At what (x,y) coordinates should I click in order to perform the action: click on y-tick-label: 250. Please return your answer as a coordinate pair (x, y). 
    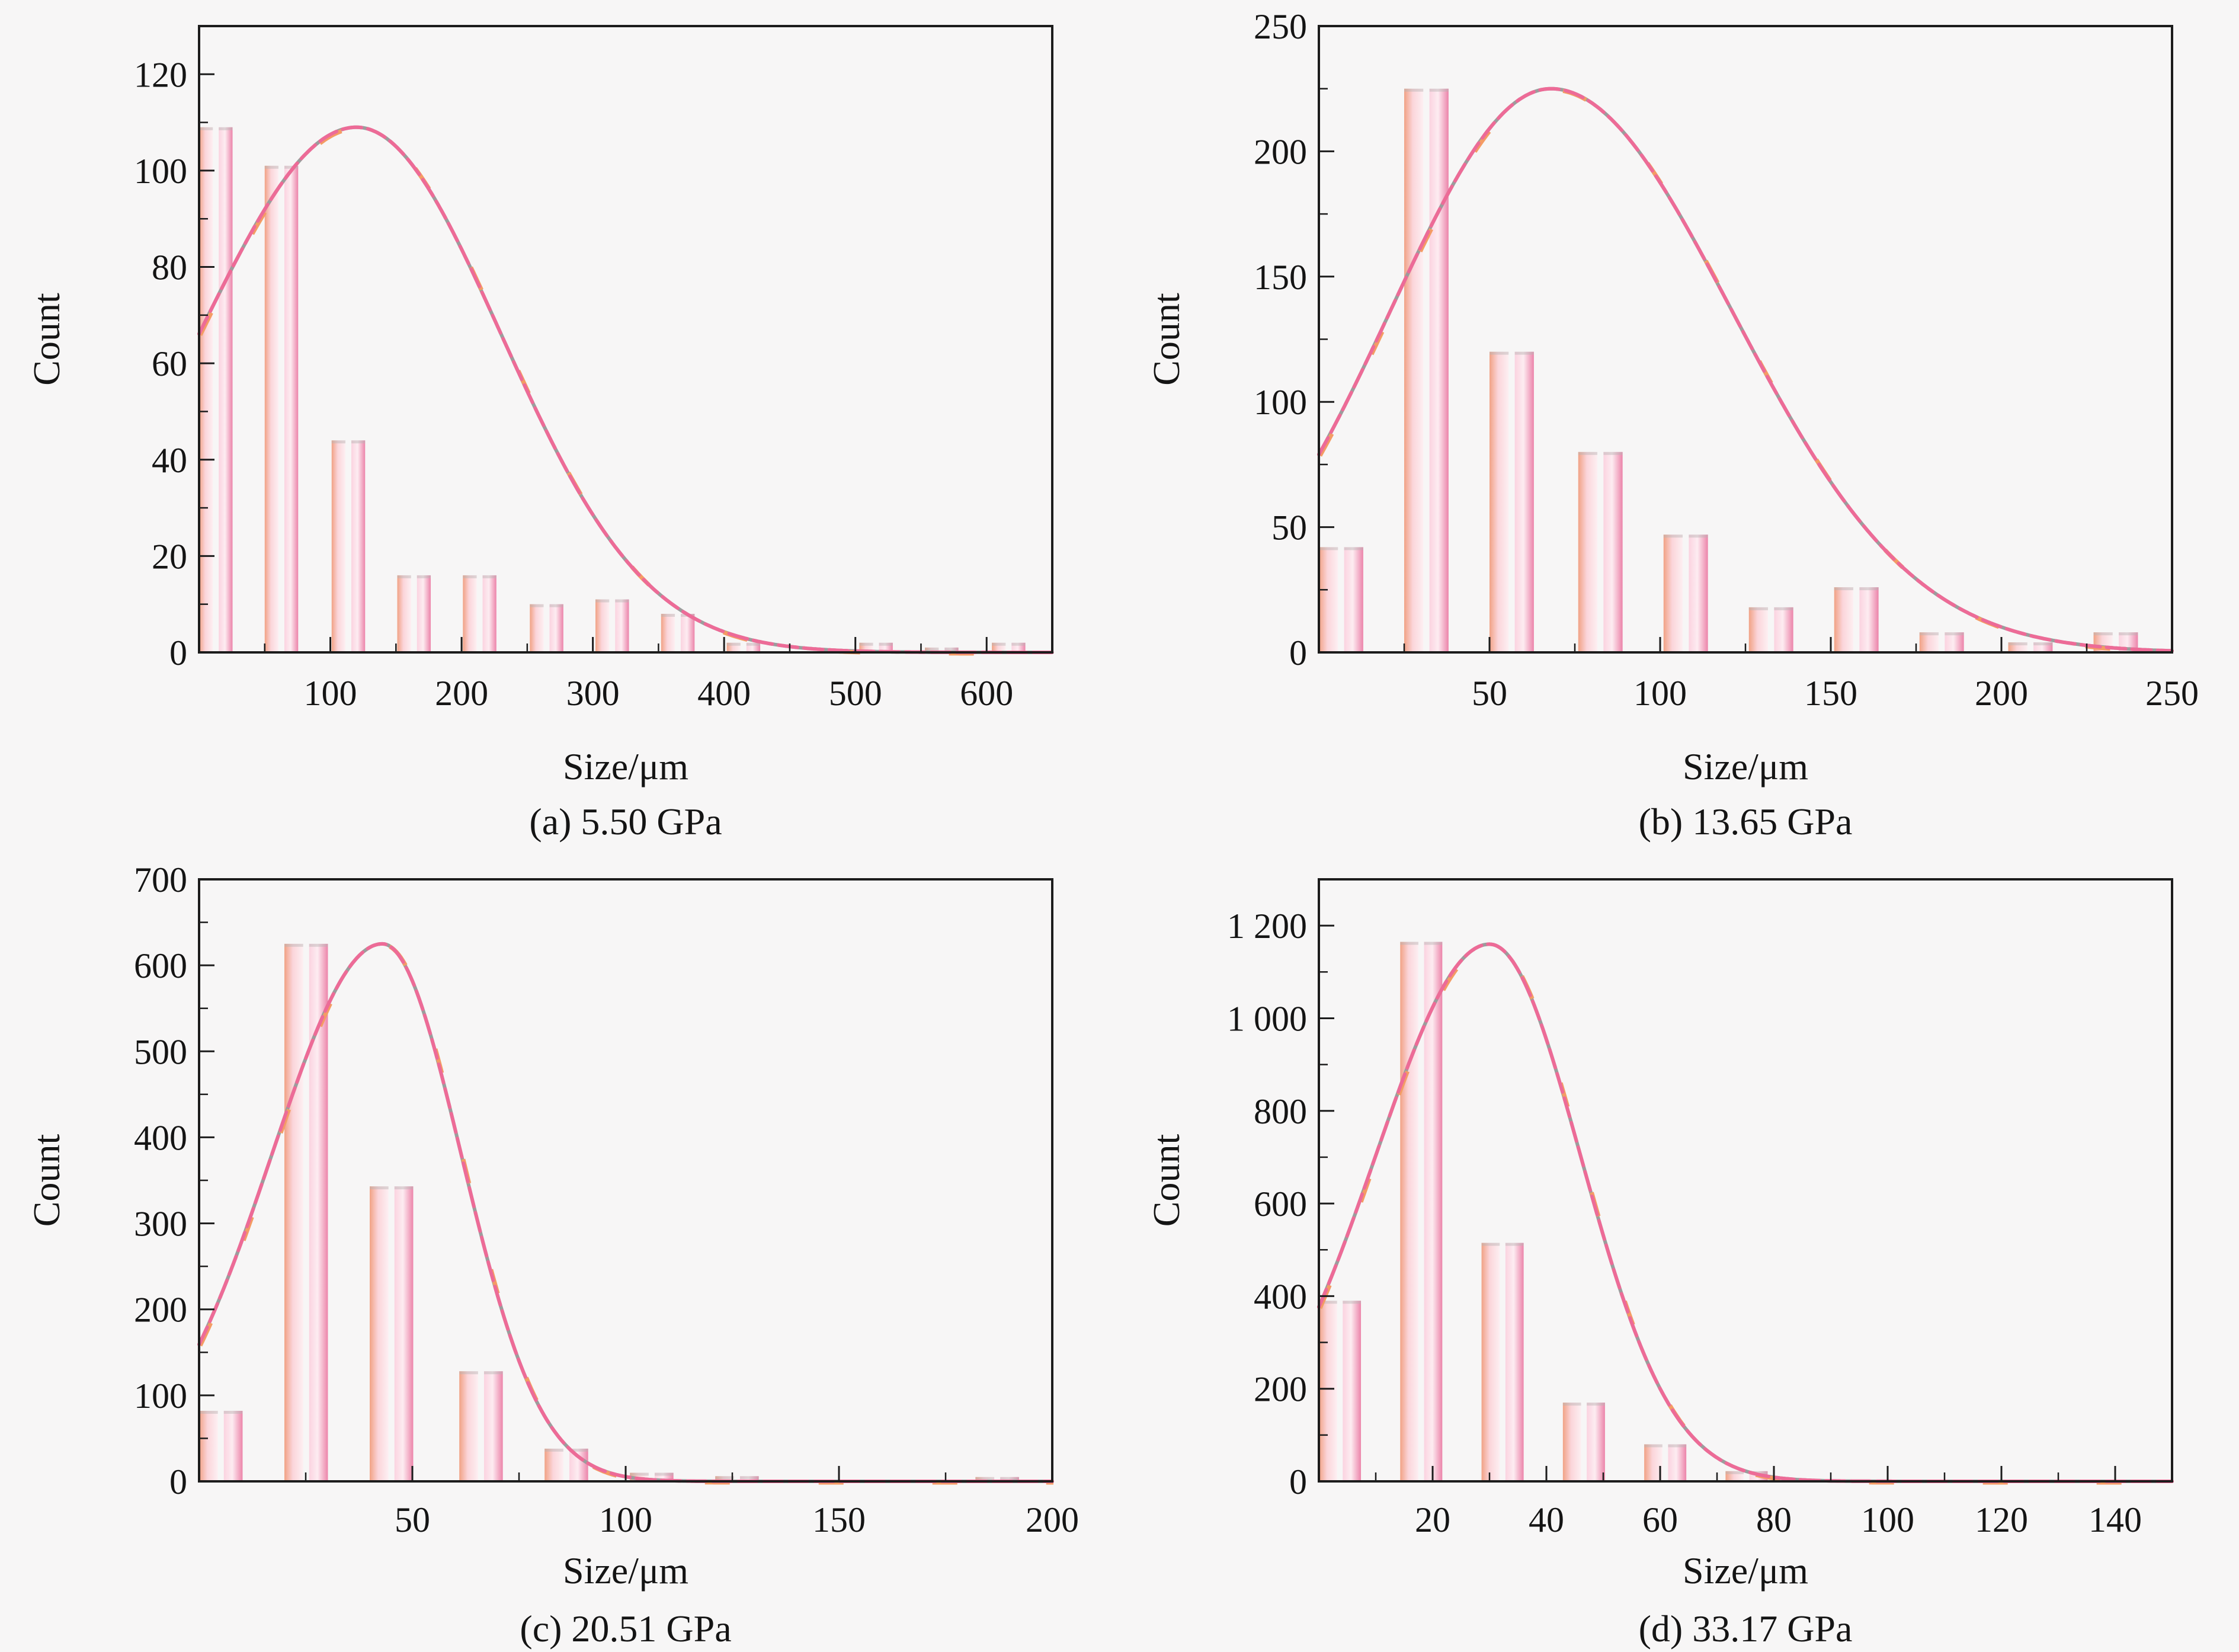
    Looking at the image, I should click on (1280, 27).